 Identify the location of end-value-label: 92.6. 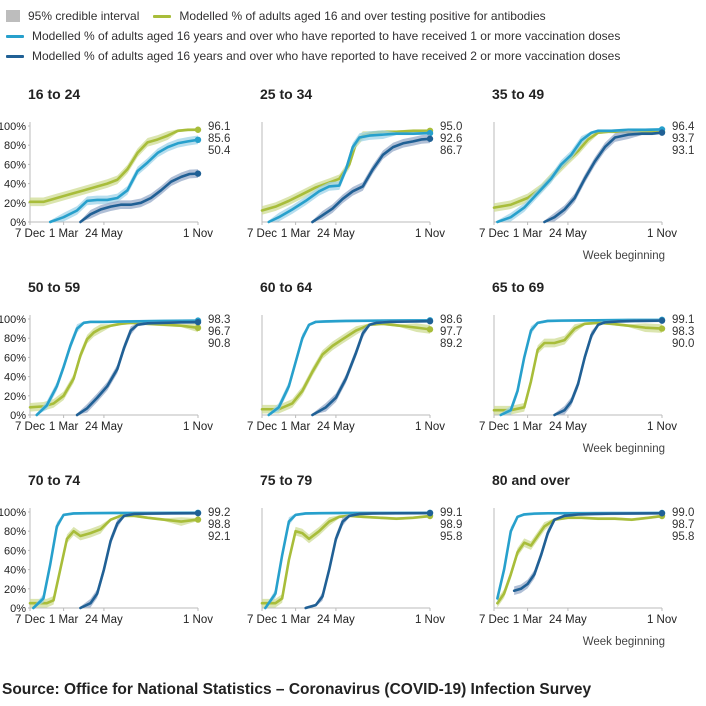
(451, 139).